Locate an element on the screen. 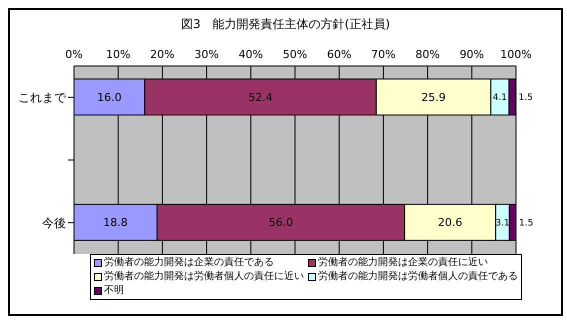 This screenshot has height=320, width=567. legend-label: 労働者の能力開発は企業の責任である is located at coordinates (189, 263).